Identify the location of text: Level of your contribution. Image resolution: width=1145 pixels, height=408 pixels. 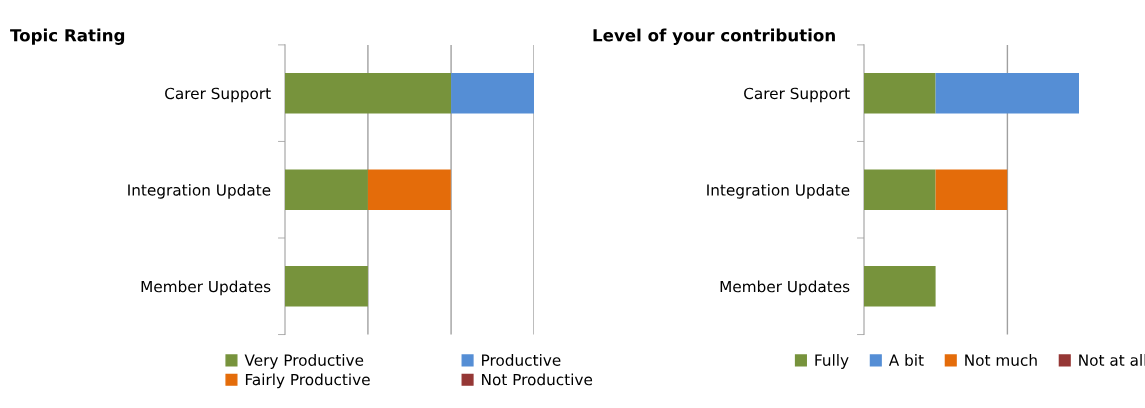
(714, 36).